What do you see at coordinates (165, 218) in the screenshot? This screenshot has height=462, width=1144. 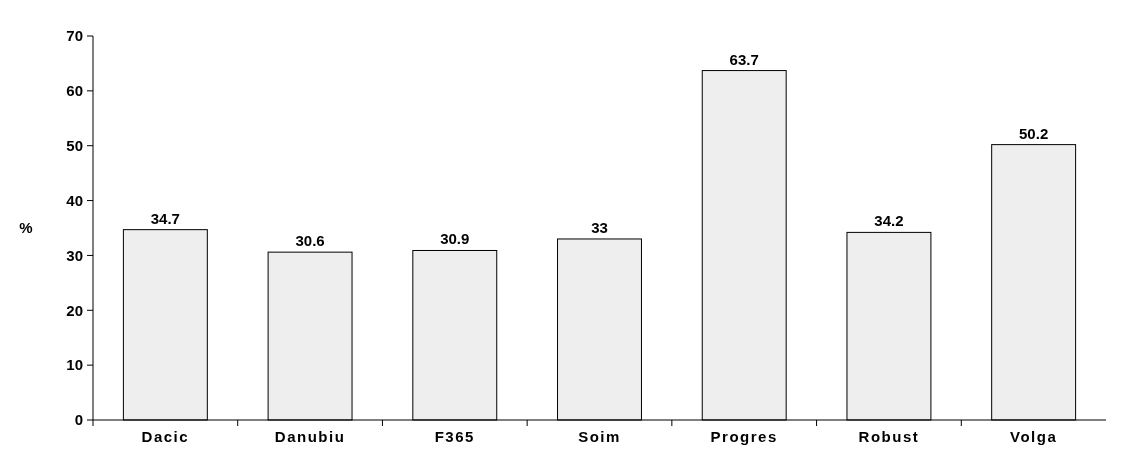 I see `data-label: 34.7` at bounding box center [165, 218].